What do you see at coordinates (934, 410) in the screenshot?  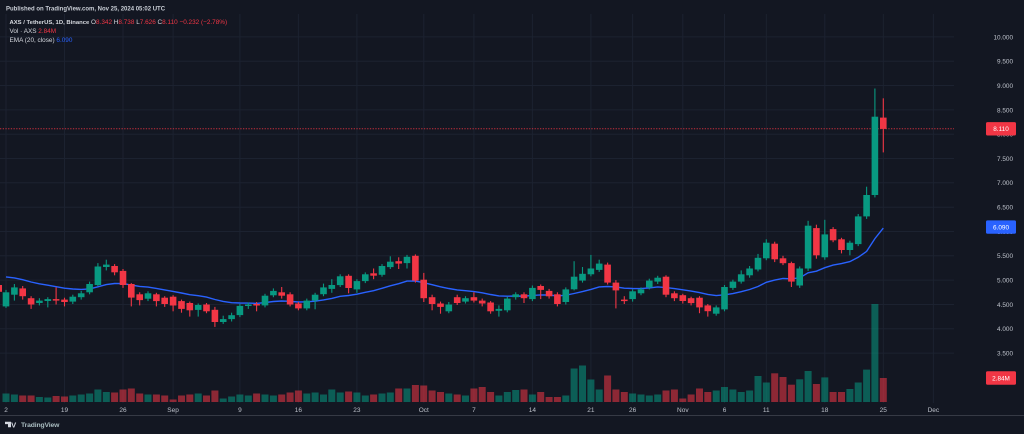 I see `svg-text: Dec` at bounding box center [934, 410].